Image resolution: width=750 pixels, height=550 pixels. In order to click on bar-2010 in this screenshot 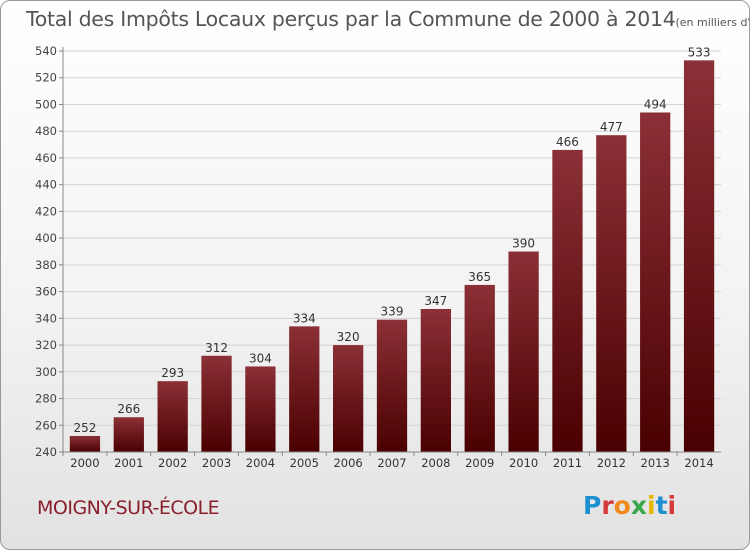, I will do `click(523, 351)`.